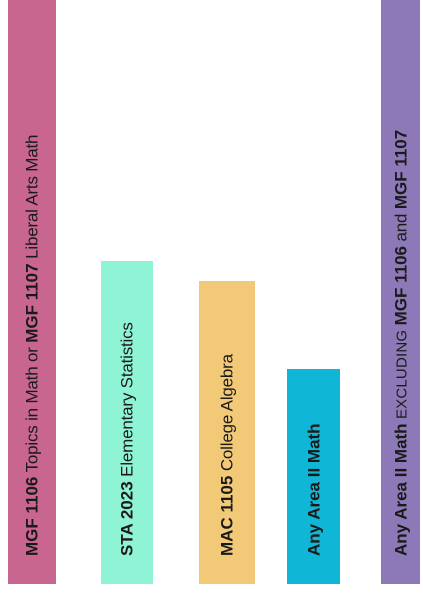  What do you see at coordinates (401, 374) in the screenshot?
I see `course-description: EXCLUDING` at bounding box center [401, 374].